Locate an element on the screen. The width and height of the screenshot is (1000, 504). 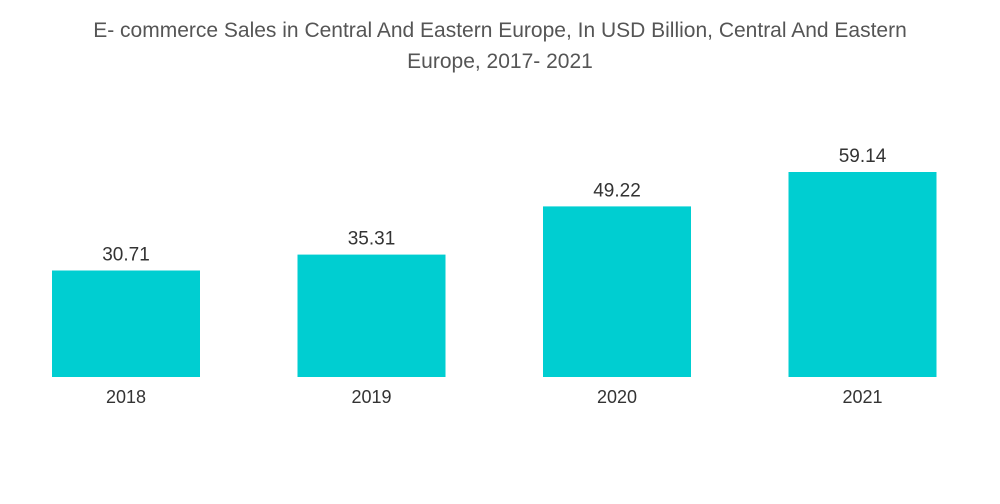
value-label-2019: 35.31 is located at coordinates (372, 239).